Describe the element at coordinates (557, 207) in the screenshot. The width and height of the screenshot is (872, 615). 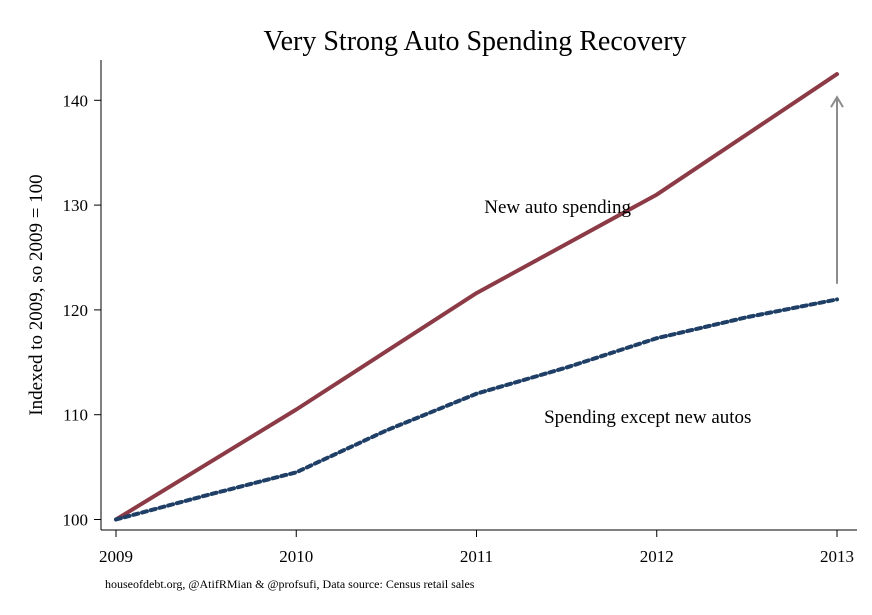
I see `annotation-new-auto-spending: New auto spending` at that location.